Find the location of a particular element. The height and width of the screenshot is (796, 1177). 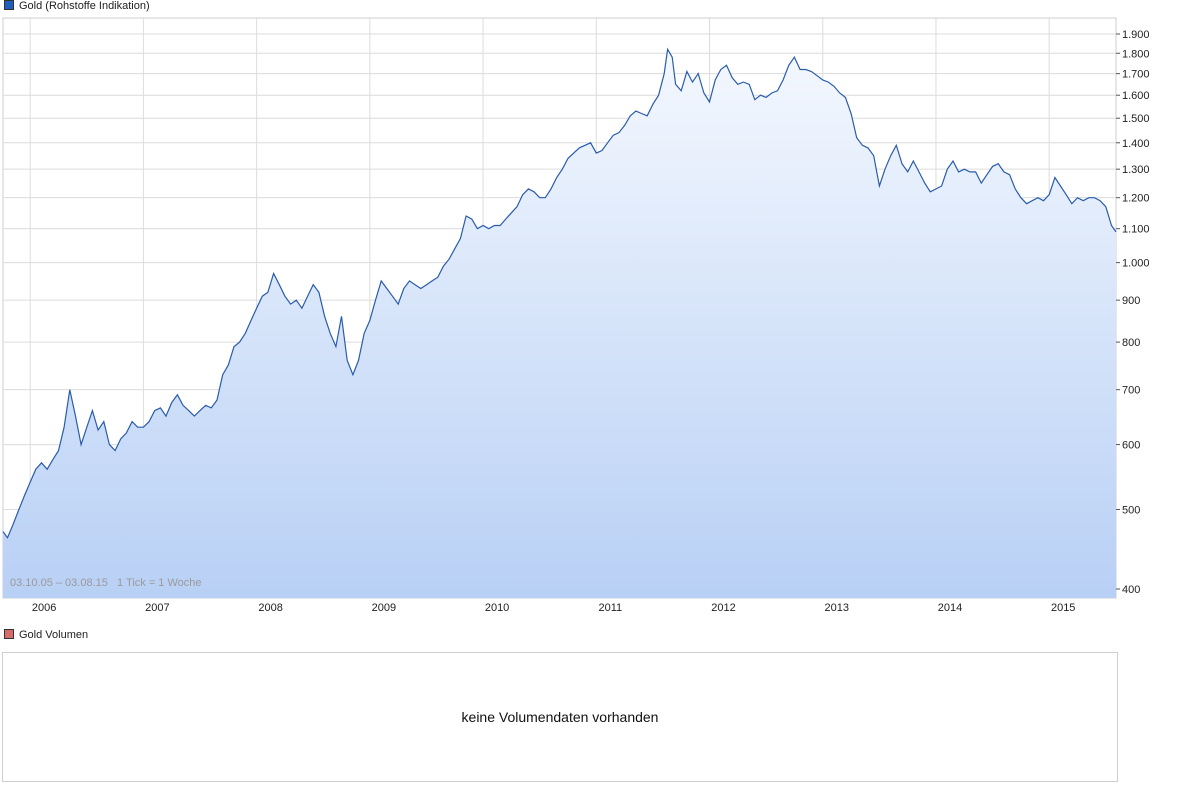

y-tick-label: 900 is located at coordinates (1131, 301).